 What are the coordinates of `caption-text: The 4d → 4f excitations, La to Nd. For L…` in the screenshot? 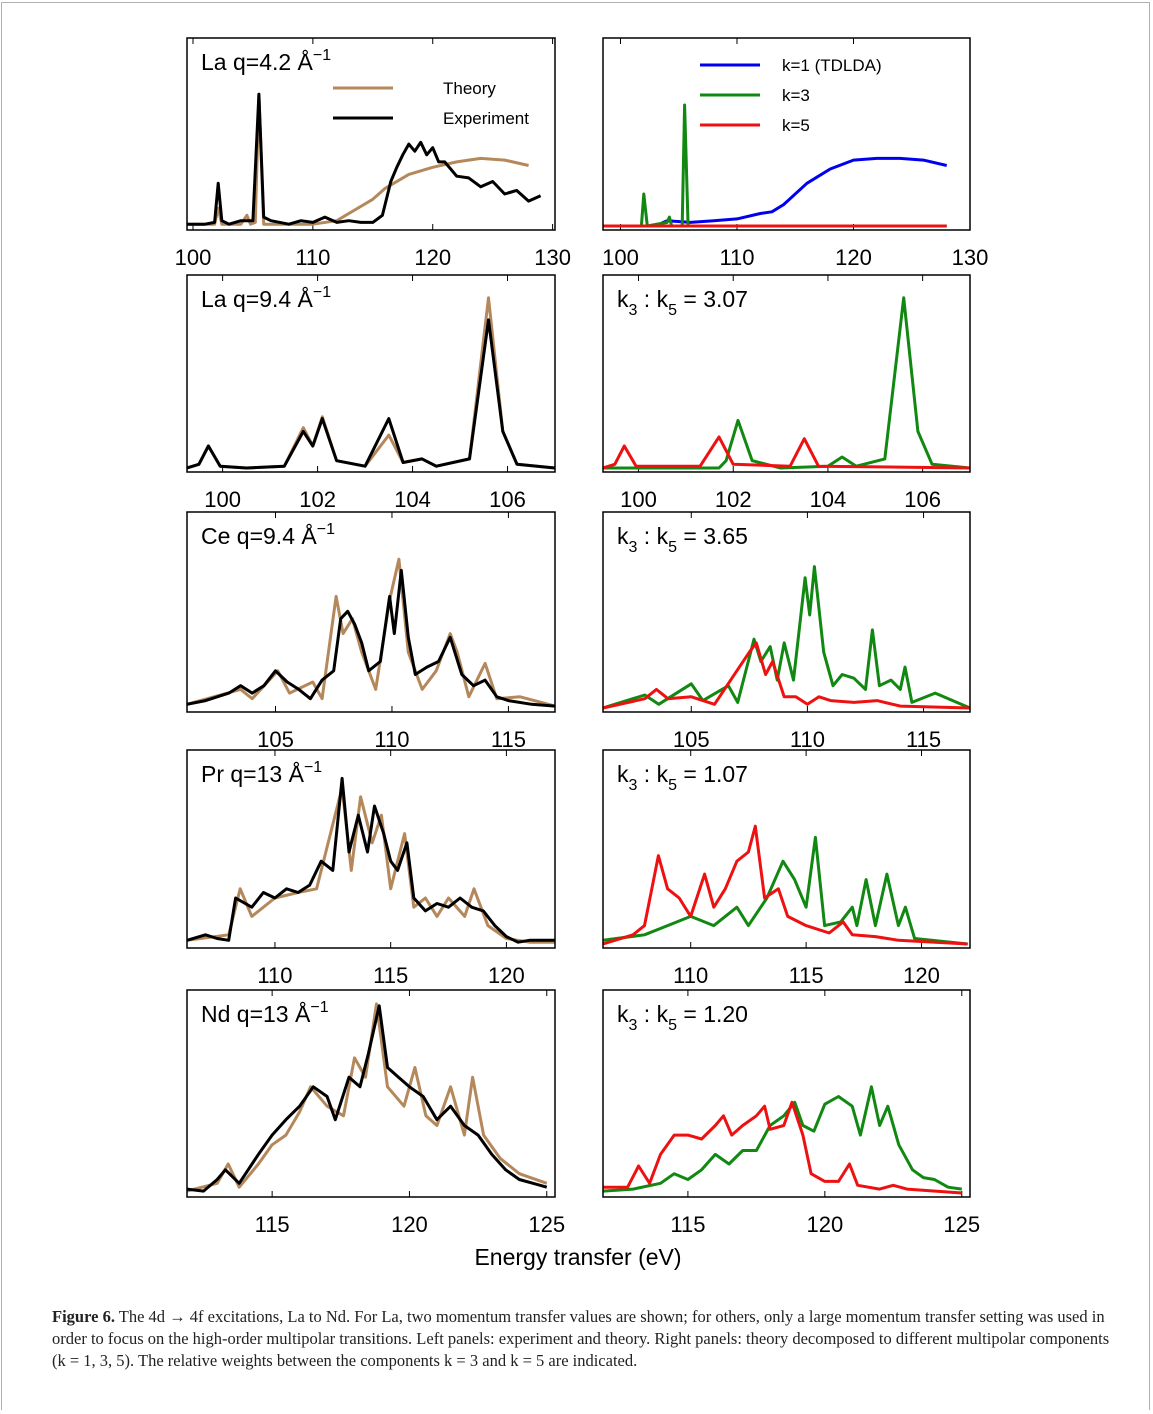 It's located at (581, 1338).